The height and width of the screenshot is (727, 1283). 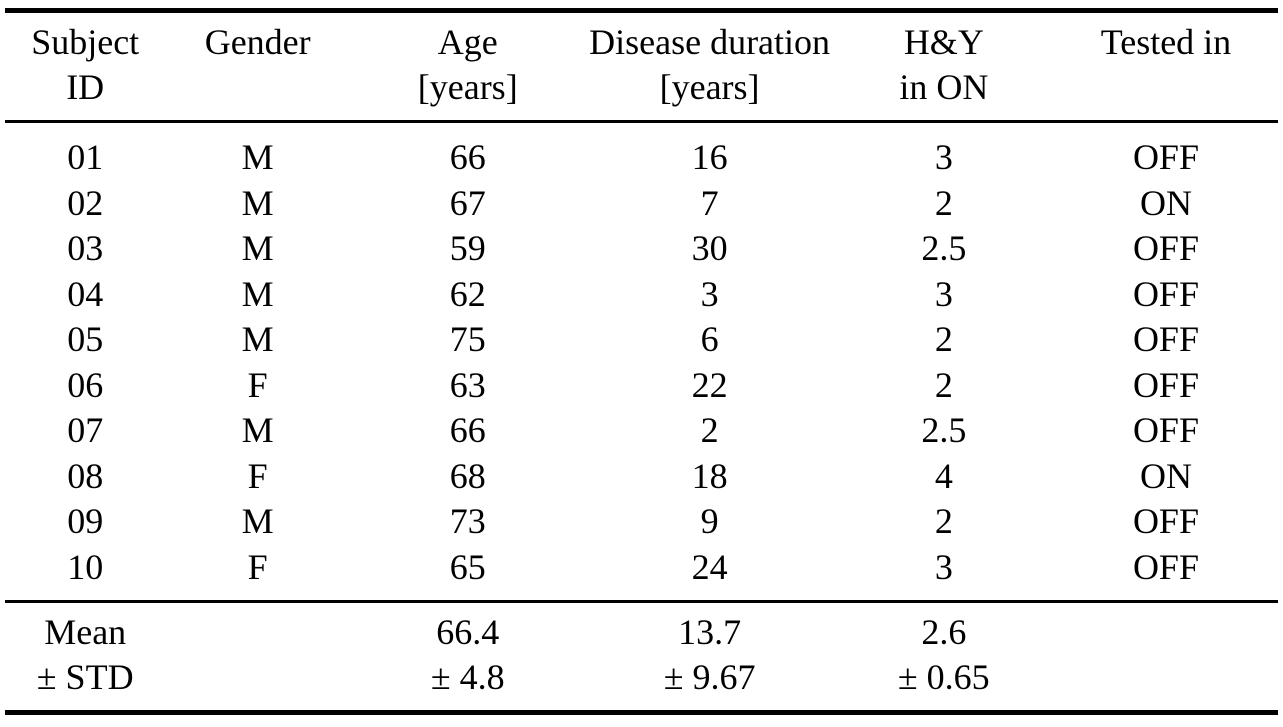 What do you see at coordinates (85, 632) in the screenshot?
I see `summary-mean-label: Mean` at bounding box center [85, 632].